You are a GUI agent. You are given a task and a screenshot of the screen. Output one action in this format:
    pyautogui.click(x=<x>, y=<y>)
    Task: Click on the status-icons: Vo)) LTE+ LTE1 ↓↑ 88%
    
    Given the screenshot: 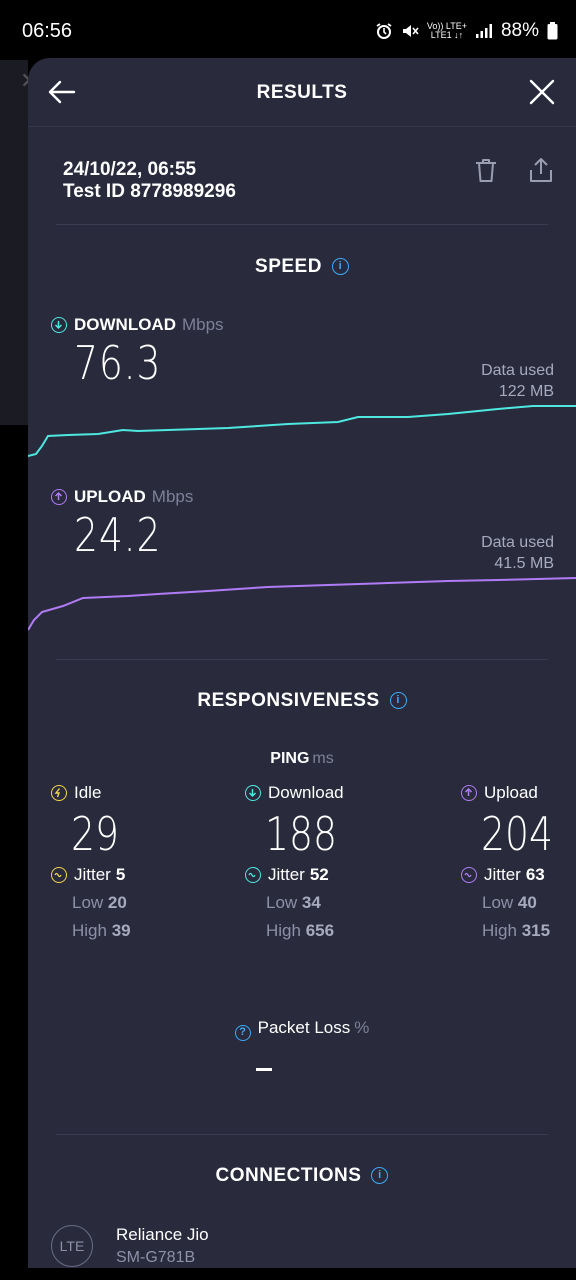 What is the action you would take?
    pyautogui.click(x=466, y=31)
    